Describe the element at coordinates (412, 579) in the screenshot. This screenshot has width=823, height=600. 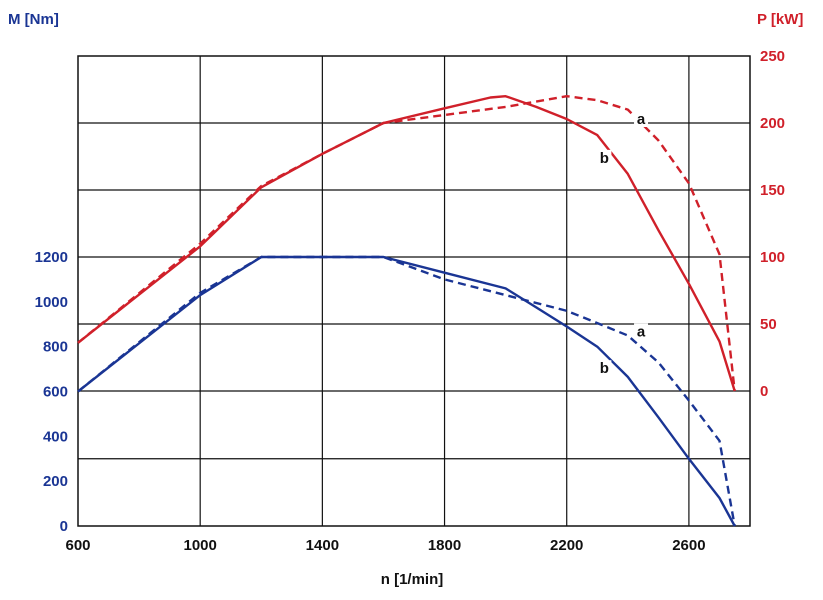
I see `x-axis-title: n [1/min]` at that location.